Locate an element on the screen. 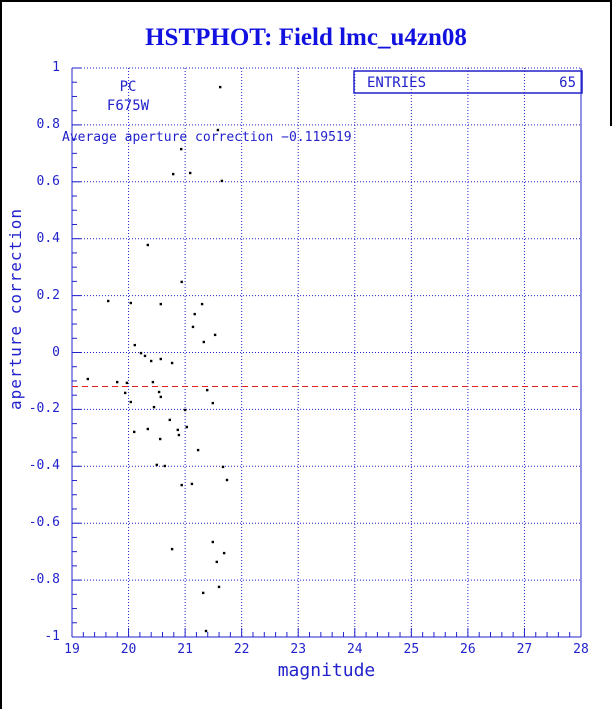 The image size is (612, 709). window-border-top is located at coordinates (306, 1).